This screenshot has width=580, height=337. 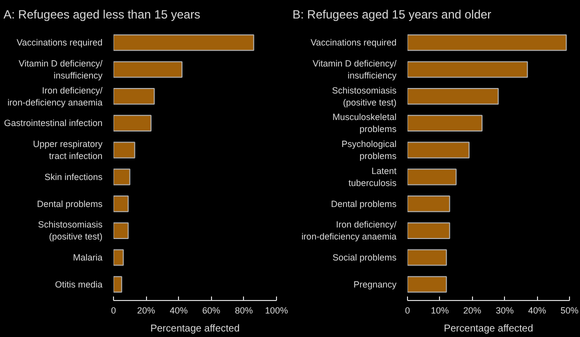 I want to click on y-tick-label: Social problems, so click(x=364, y=257).